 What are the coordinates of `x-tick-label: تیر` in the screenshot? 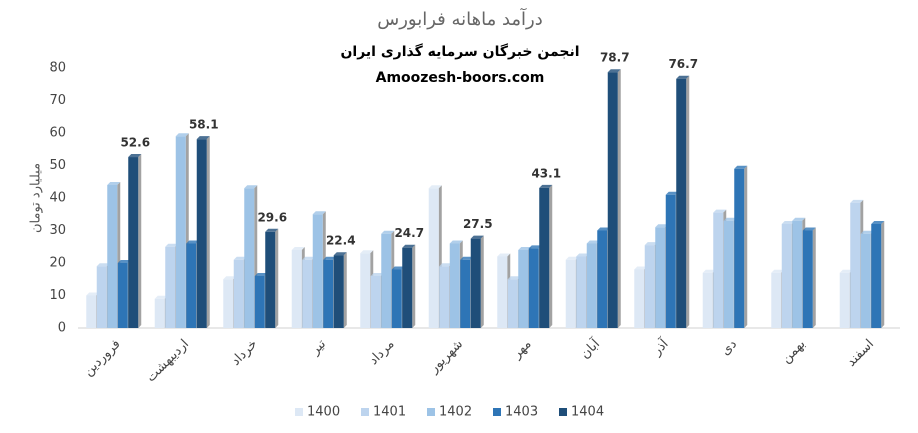 It's located at (318, 347).